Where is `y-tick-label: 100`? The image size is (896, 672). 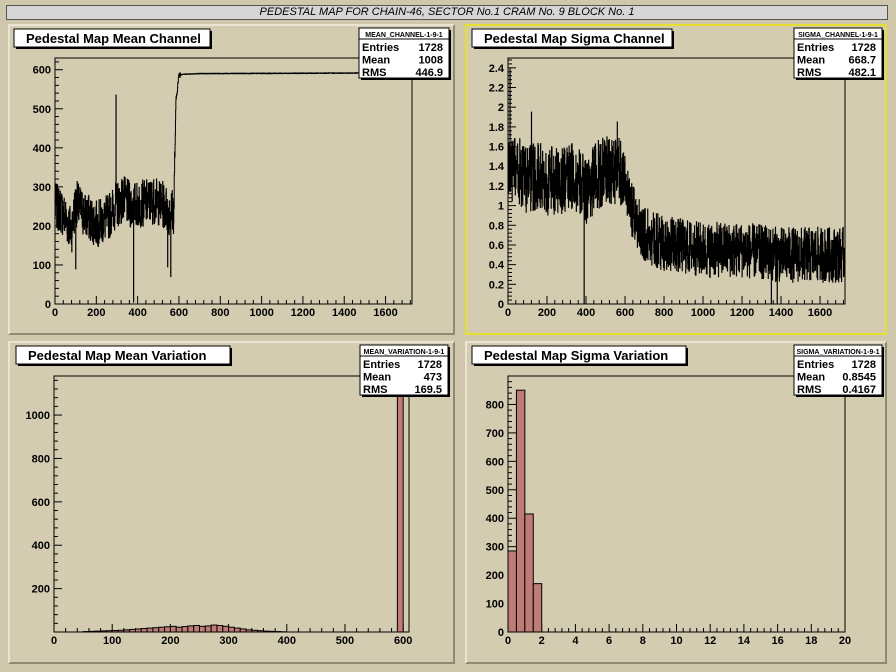 y-tick-label: 100 is located at coordinates (495, 605).